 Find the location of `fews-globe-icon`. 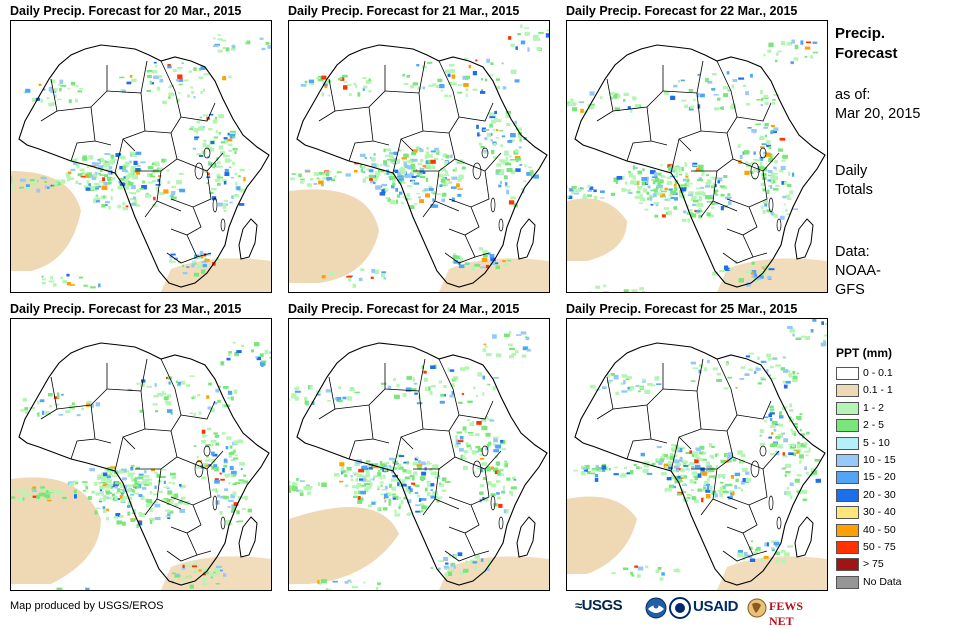

fews-globe-icon is located at coordinates (757, 608).